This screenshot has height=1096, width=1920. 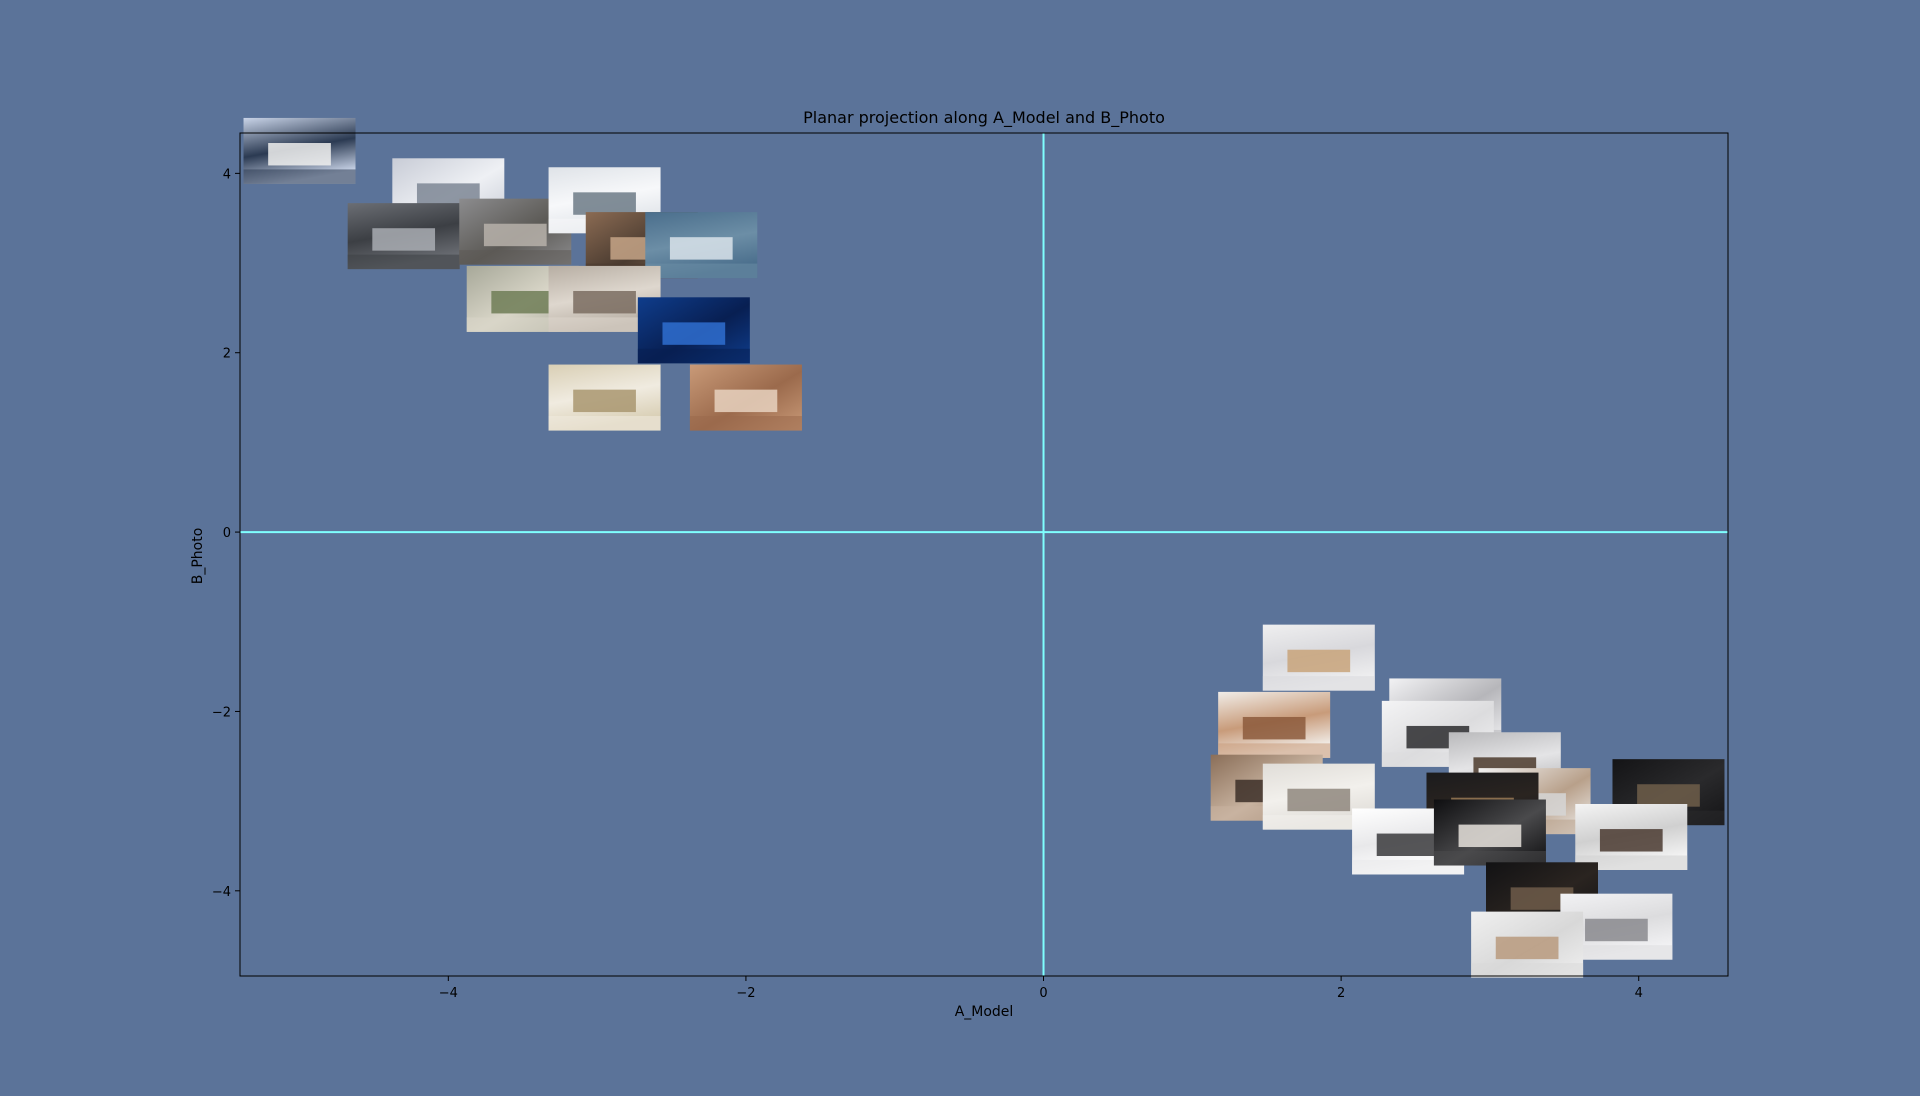 I want to click on y-tick-label: 0, so click(x=227, y=533).